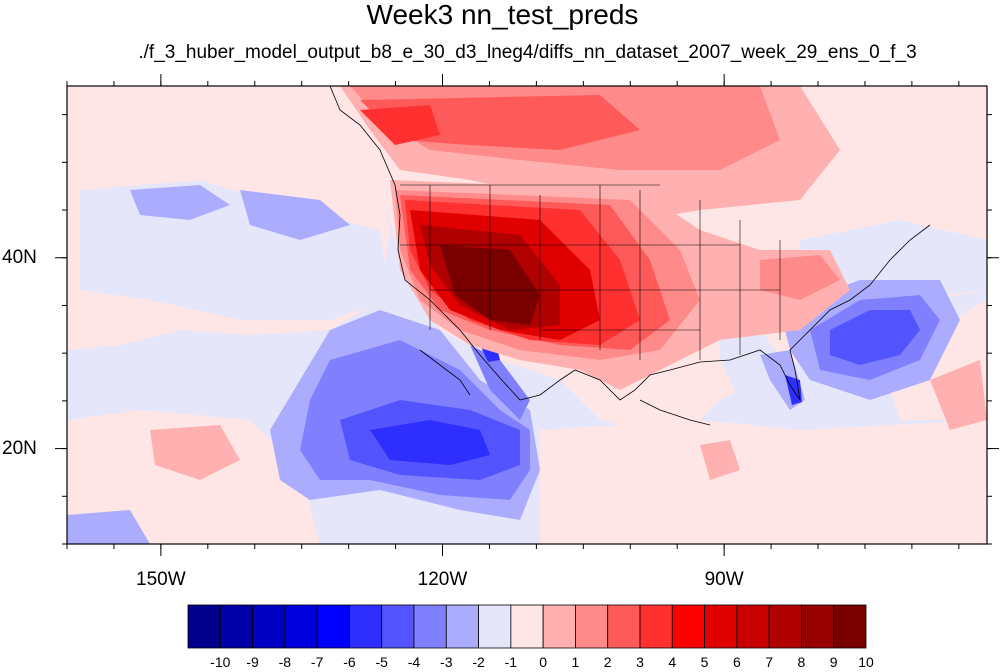 The height and width of the screenshot is (672, 1005). What do you see at coordinates (640, 662) in the screenshot?
I see `colorbar-label: 3` at bounding box center [640, 662].